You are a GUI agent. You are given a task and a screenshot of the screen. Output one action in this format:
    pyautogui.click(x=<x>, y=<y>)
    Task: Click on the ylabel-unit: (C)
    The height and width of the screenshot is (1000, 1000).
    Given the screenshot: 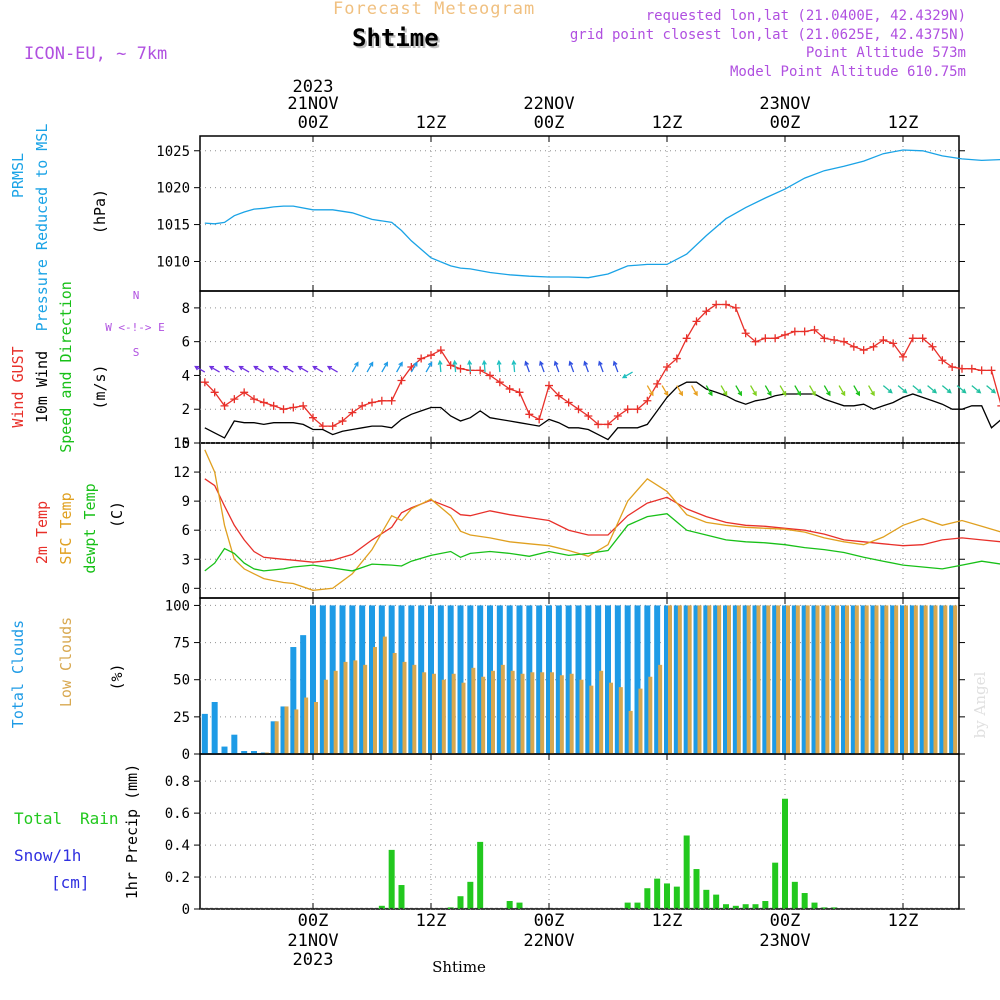 What is the action you would take?
    pyautogui.click(x=117, y=514)
    